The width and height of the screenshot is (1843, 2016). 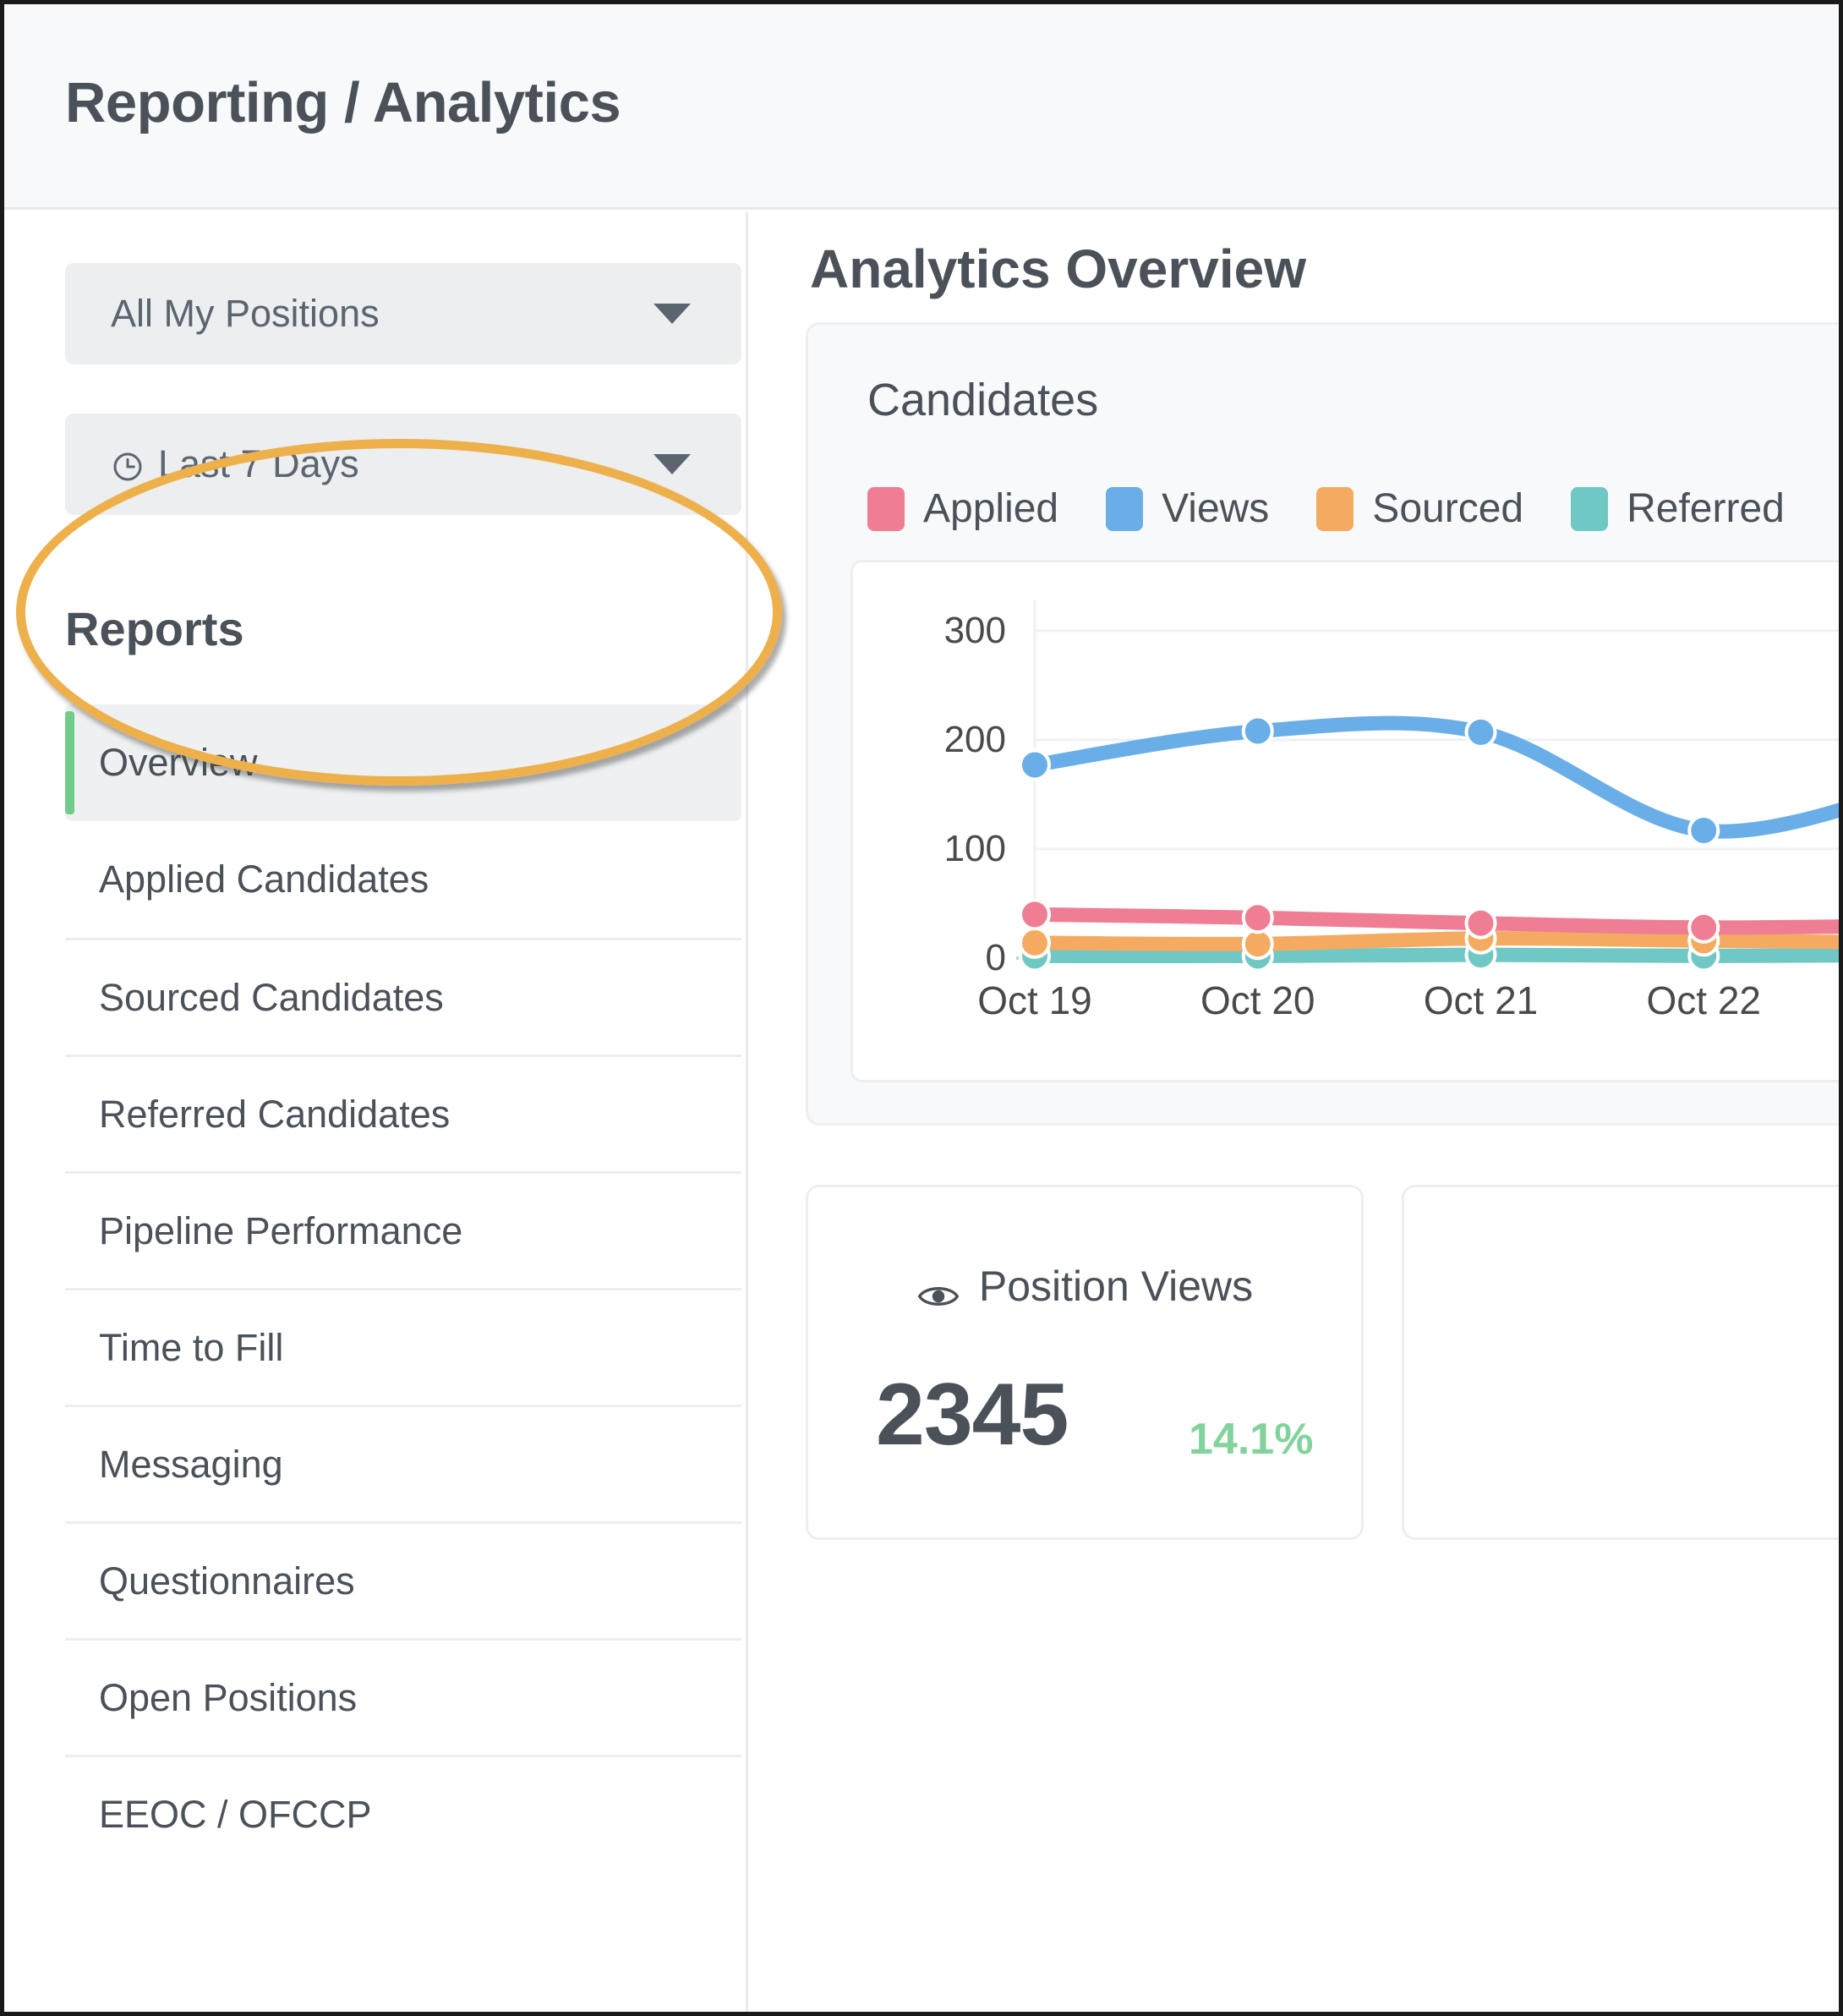 What do you see at coordinates (1058, 268) in the screenshot?
I see `section-title: Analytics Overview` at bounding box center [1058, 268].